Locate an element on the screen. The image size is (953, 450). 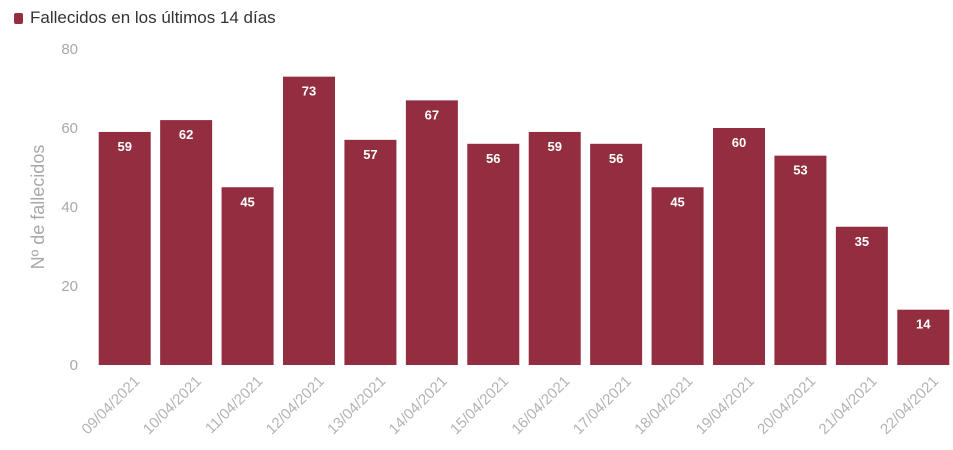
legend-label: Fallecidos en los últimos 14 días is located at coordinates (153, 17).